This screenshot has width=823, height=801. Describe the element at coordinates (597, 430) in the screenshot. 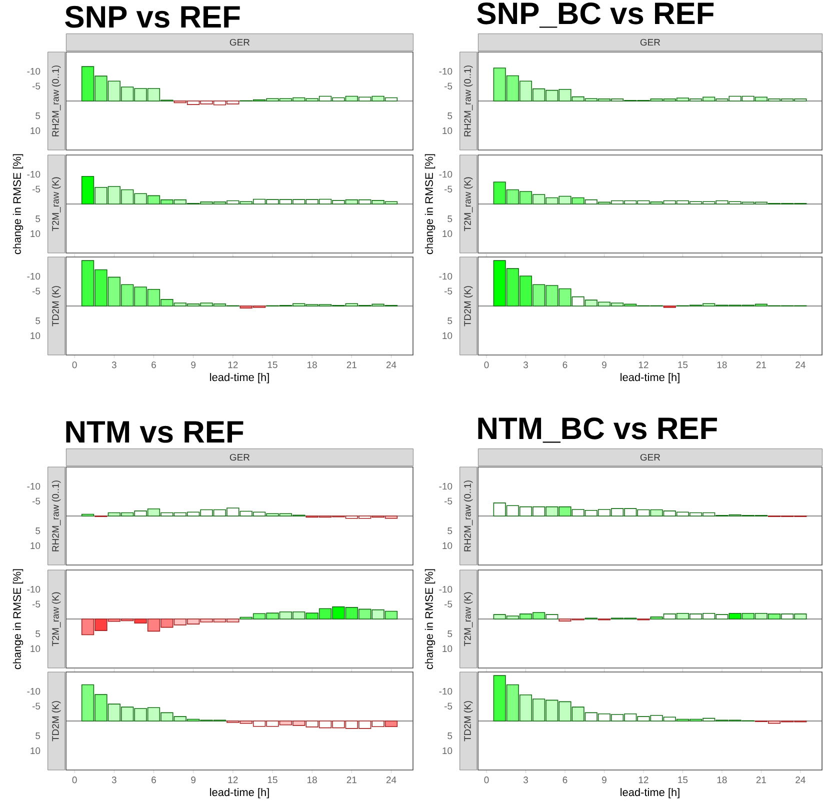

I see `chart-title: NTM_BC vs REF` at that location.